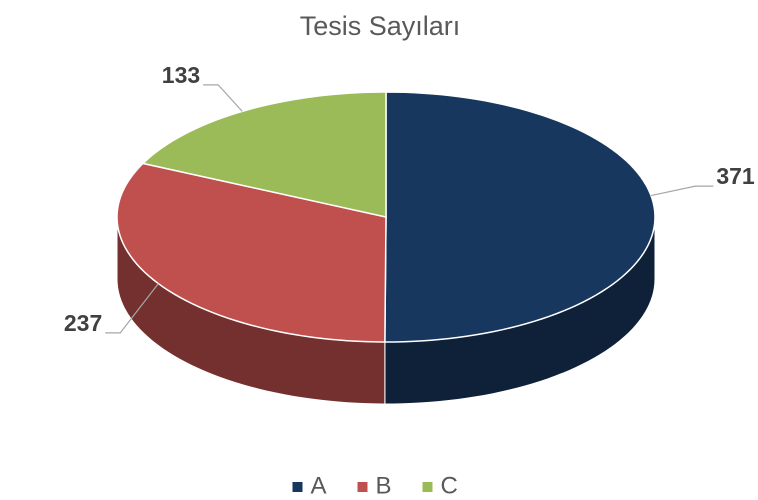  I want to click on legend-label: A, so click(319, 485).